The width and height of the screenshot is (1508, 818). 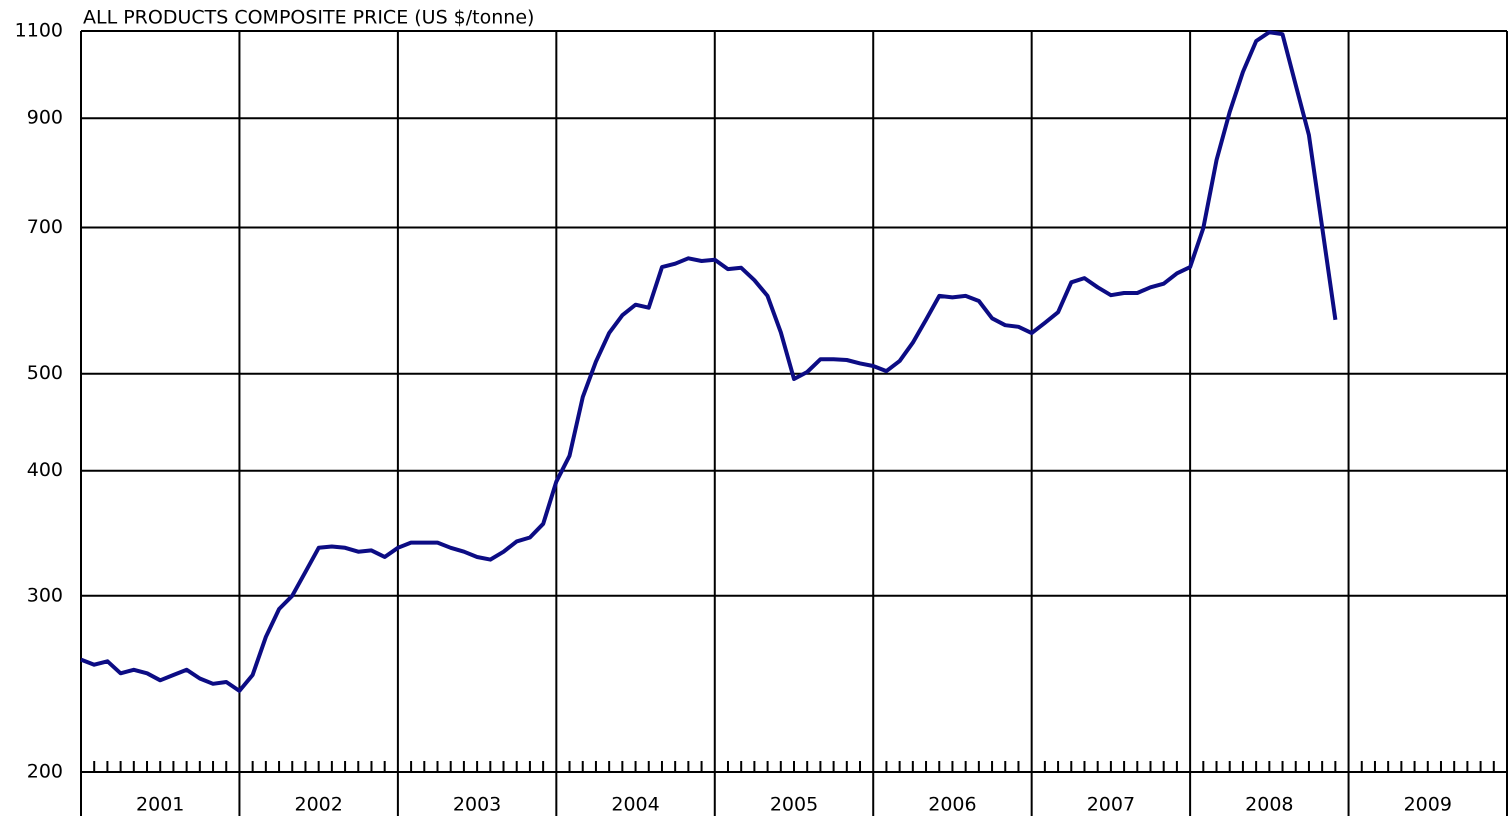 I want to click on x-tick-label: 2005, so click(x=794, y=805).